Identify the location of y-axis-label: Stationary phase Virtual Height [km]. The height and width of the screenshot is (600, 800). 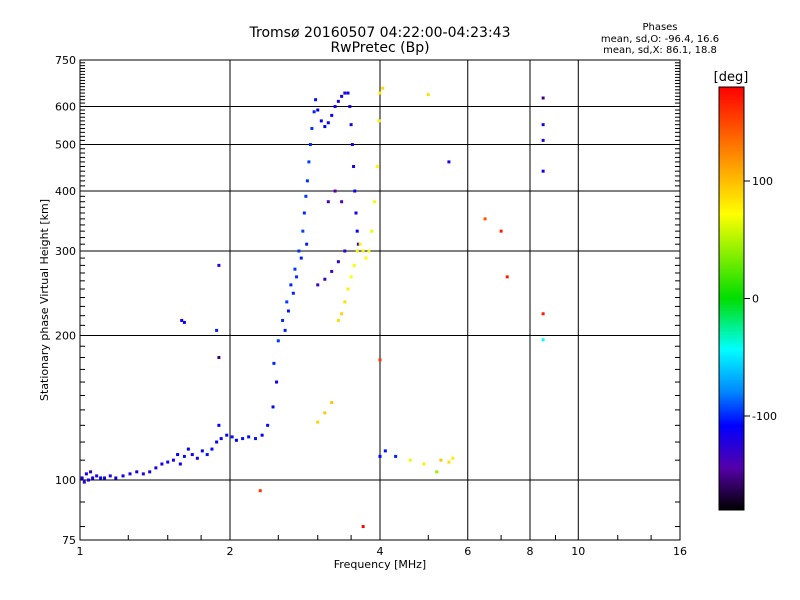
(44, 300).